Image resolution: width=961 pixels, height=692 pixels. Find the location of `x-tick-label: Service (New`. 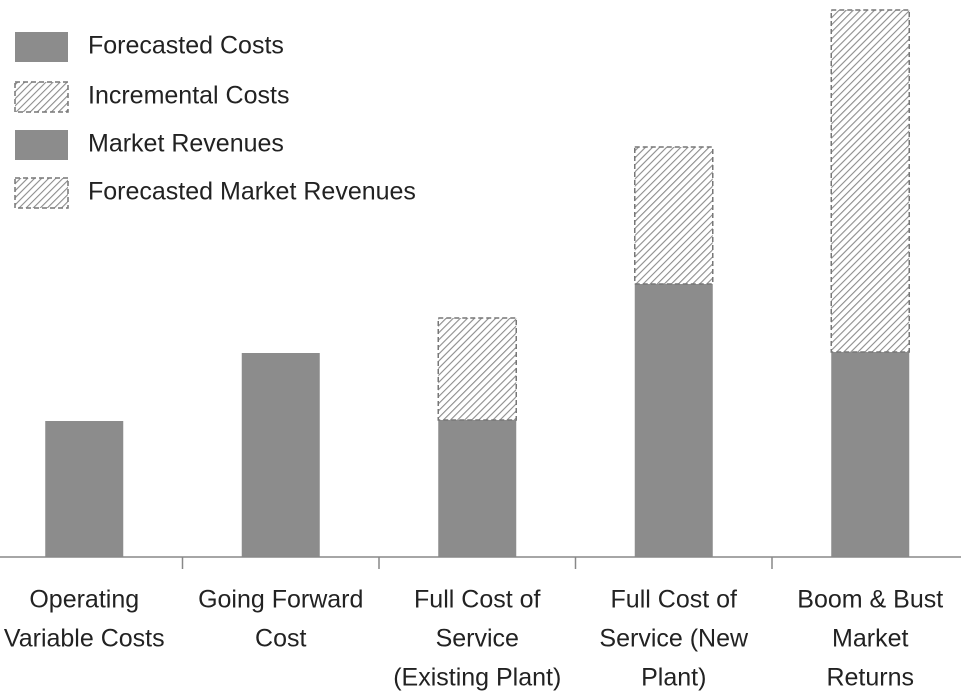

x-tick-label: Service (New is located at coordinates (674, 639).